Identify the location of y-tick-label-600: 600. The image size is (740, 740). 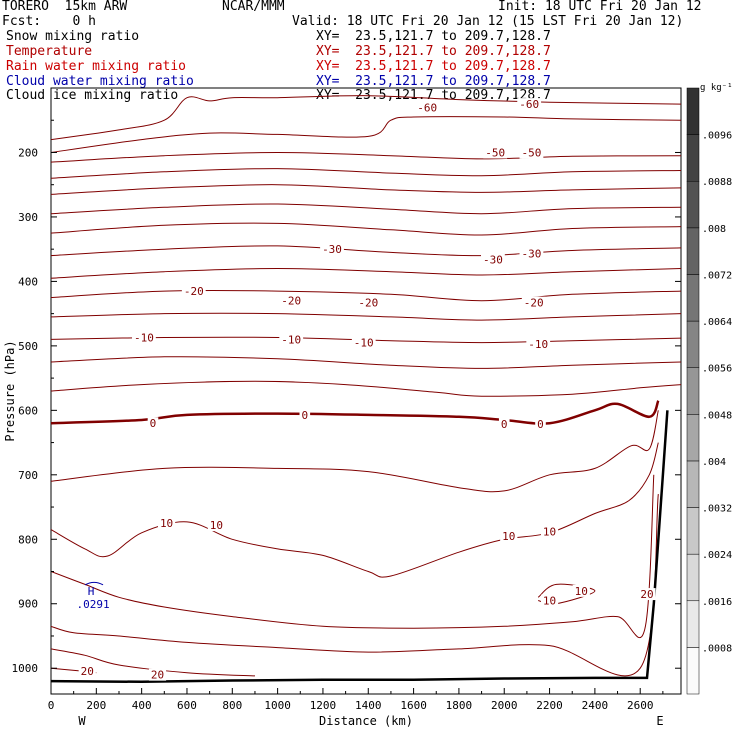
(28, 410).